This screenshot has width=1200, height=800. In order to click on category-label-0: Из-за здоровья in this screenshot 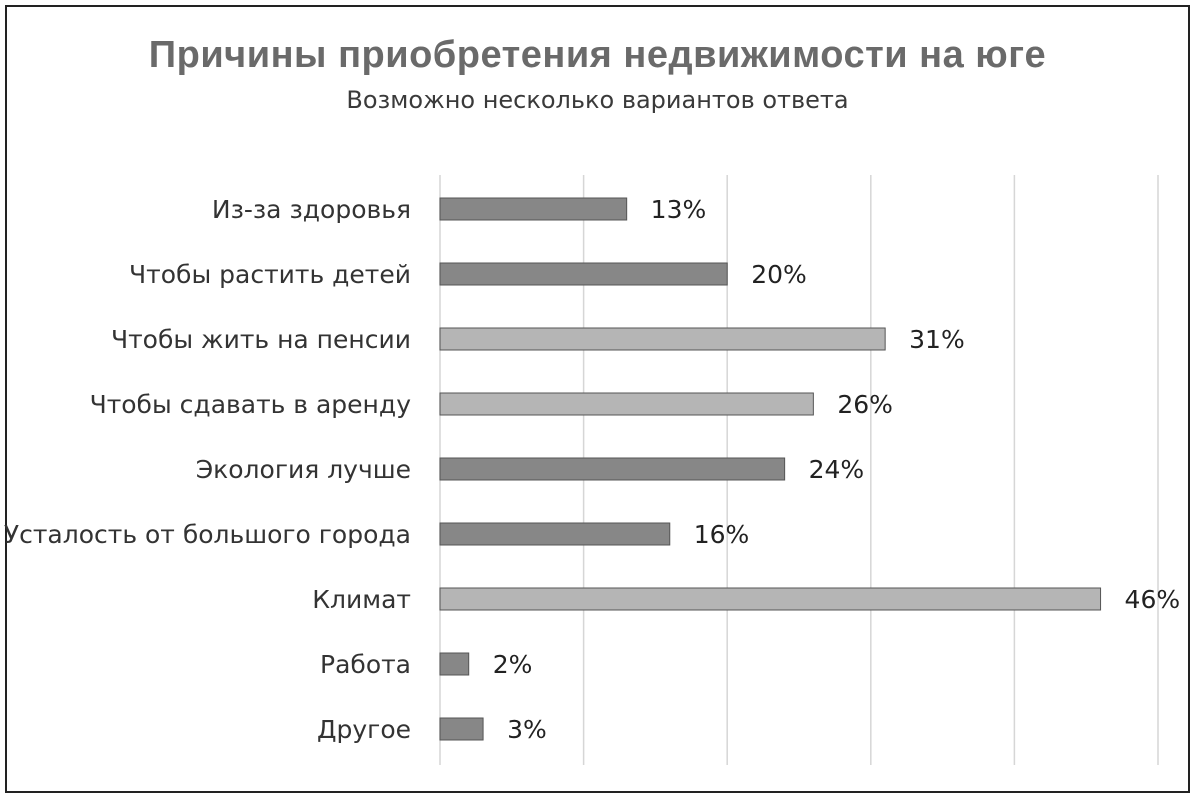, I will do `click(311, 209)`.